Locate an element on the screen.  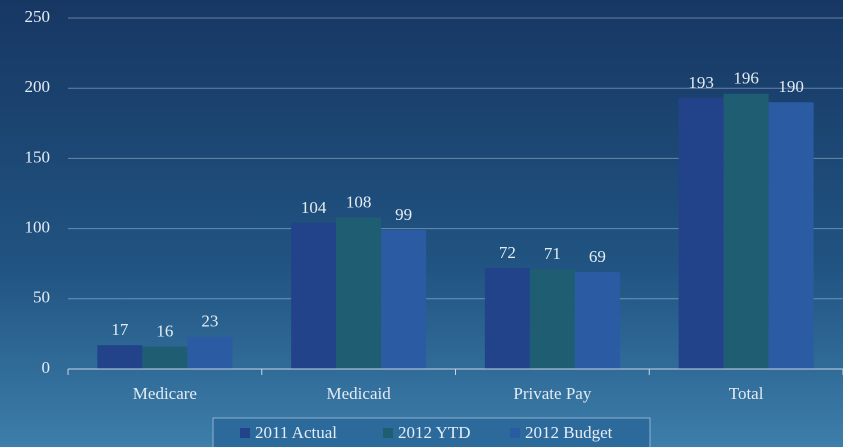
value-label: 193 is located at coordinates (701, 82).